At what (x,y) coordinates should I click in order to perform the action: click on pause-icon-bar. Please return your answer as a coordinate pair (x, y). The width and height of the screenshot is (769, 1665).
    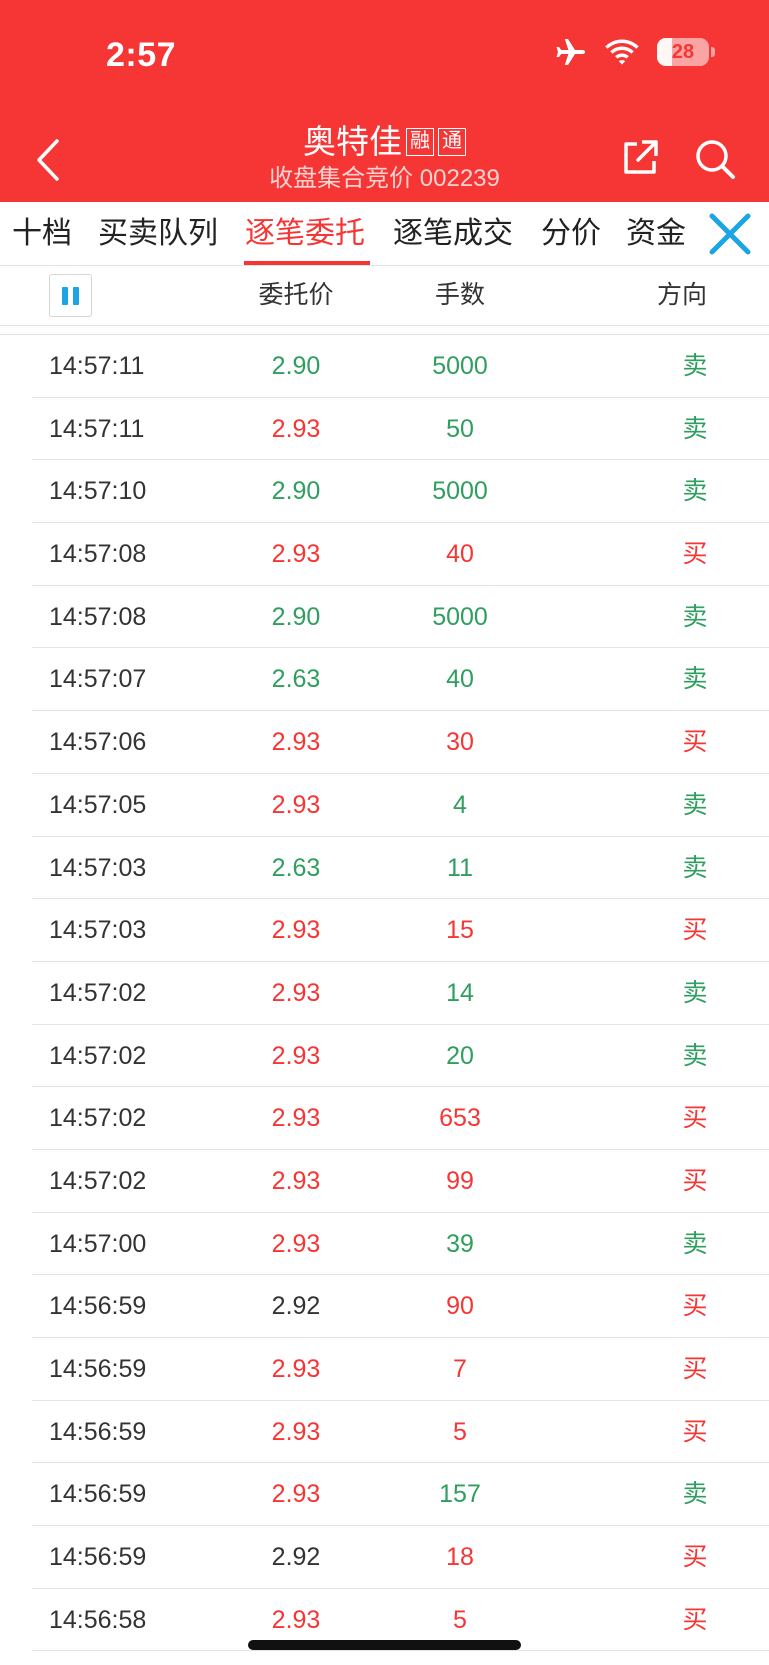
    Looking at the image, I should click on (76, 295).